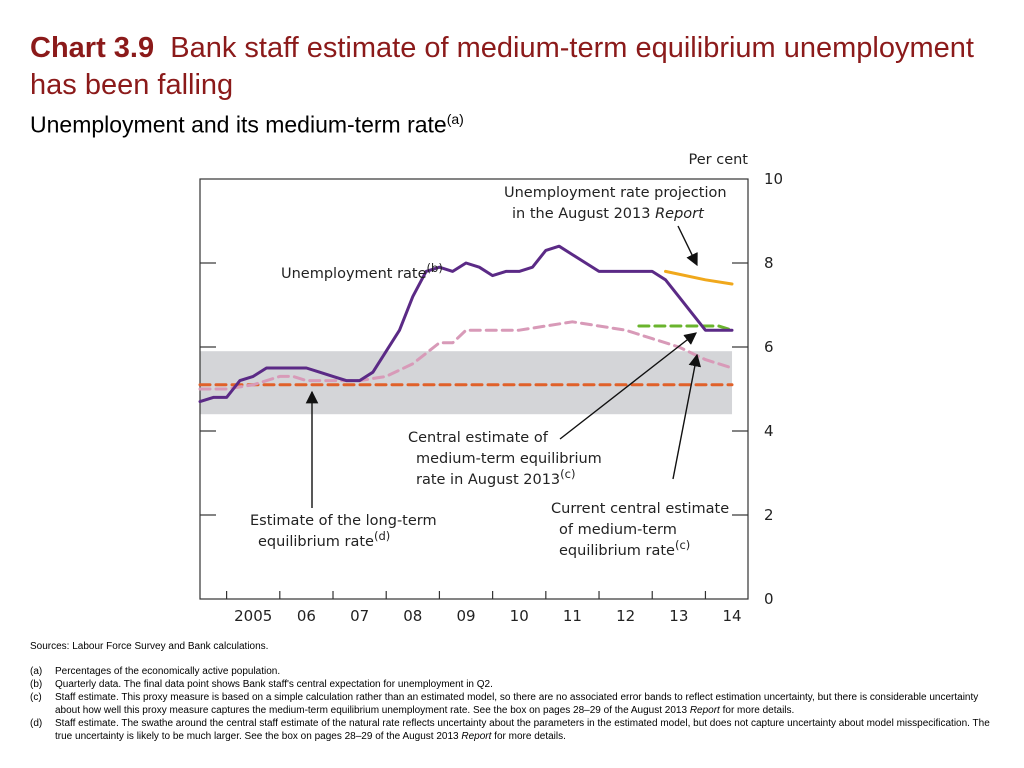 This screenshot has height=768, width=1024. I want to click on annotation-long-term-line: Estimate of the long-term, so click(343, 521).